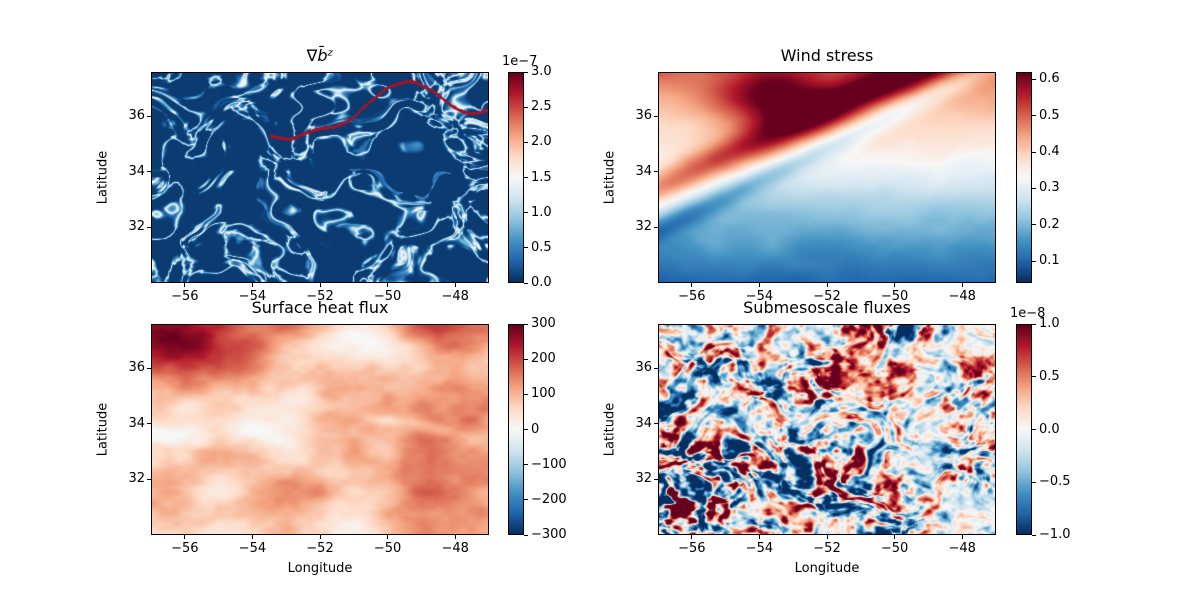 The image size is (1200, 600). What do you see at coordinates (1055, 482) in the screenshot?
I see `colorbar-tick-label: −0.5` at bounding box center [1055, 482].